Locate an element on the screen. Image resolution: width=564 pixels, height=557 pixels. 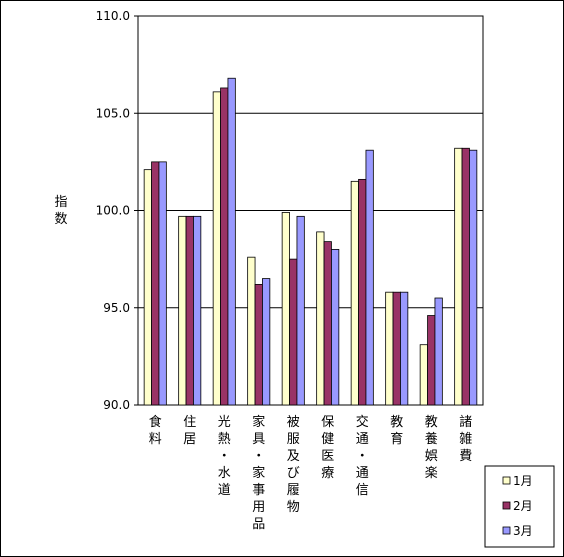
category-label-char: 熱 is located at coordinates (224, 439).